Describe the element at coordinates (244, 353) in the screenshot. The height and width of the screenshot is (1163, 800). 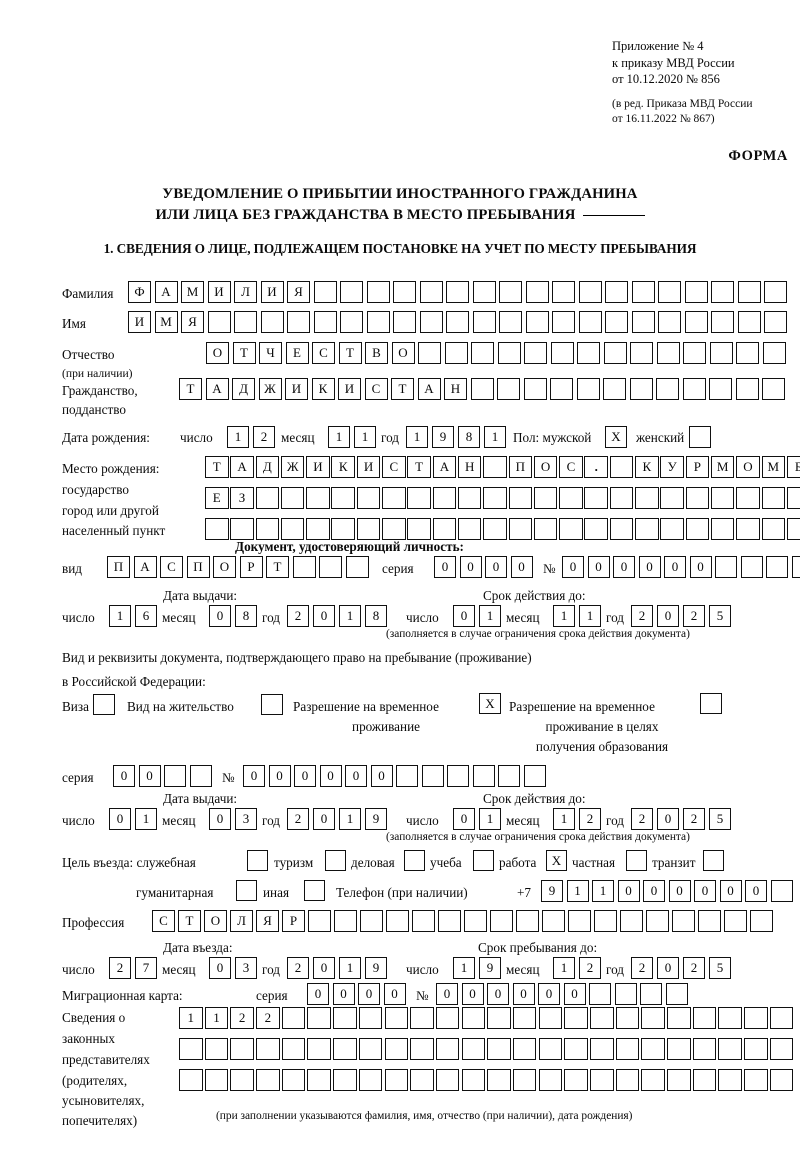
I see `char-cell: Т` at that location.